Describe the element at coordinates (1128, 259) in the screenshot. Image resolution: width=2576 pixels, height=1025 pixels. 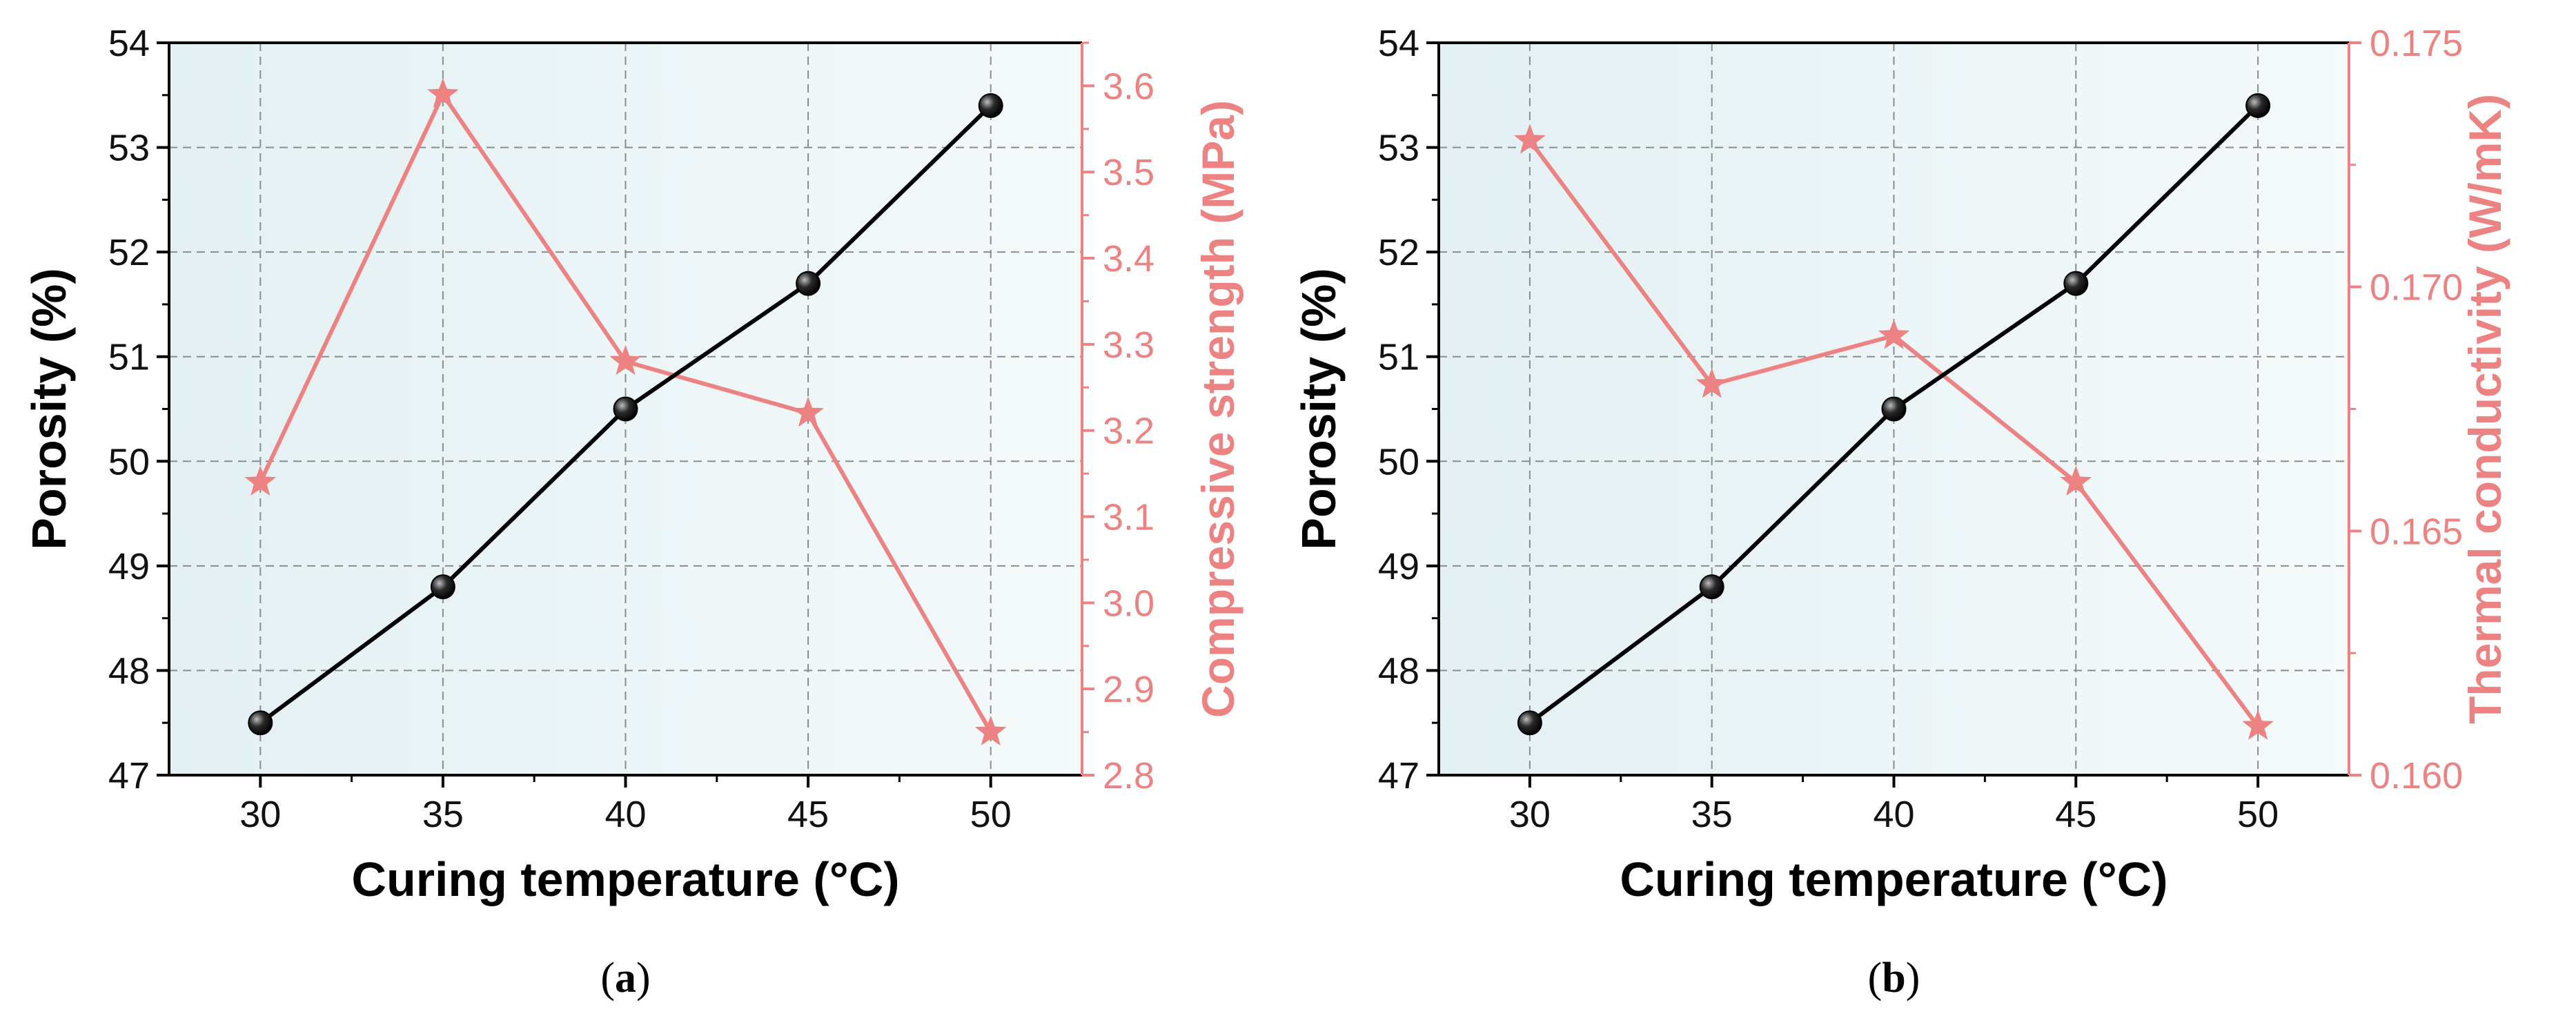
I see `y-right-tick-label: 3.4` at that location.